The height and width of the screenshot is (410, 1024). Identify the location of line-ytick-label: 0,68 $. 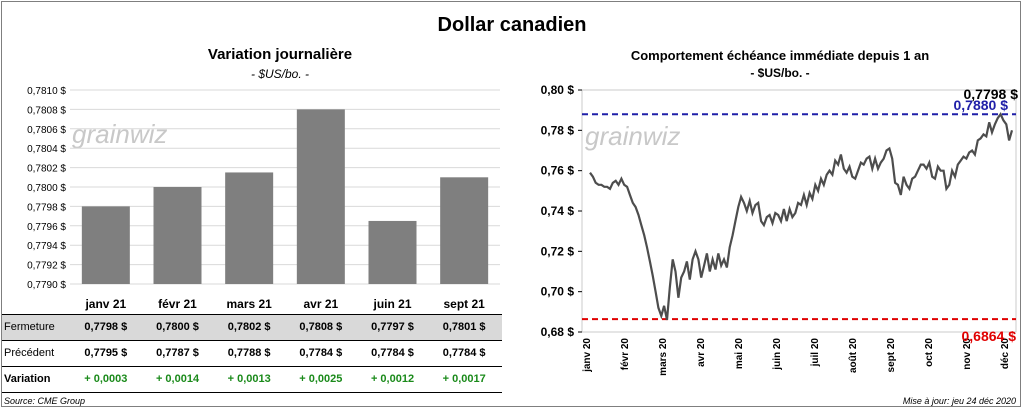
(558, 332).